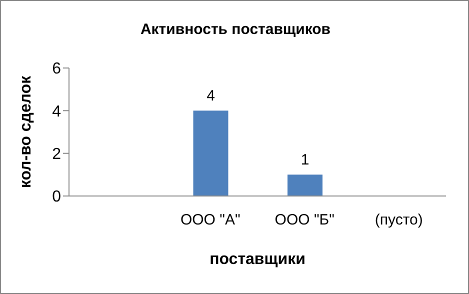  I want to click on y-tick-label: 4, so click(57, 111).